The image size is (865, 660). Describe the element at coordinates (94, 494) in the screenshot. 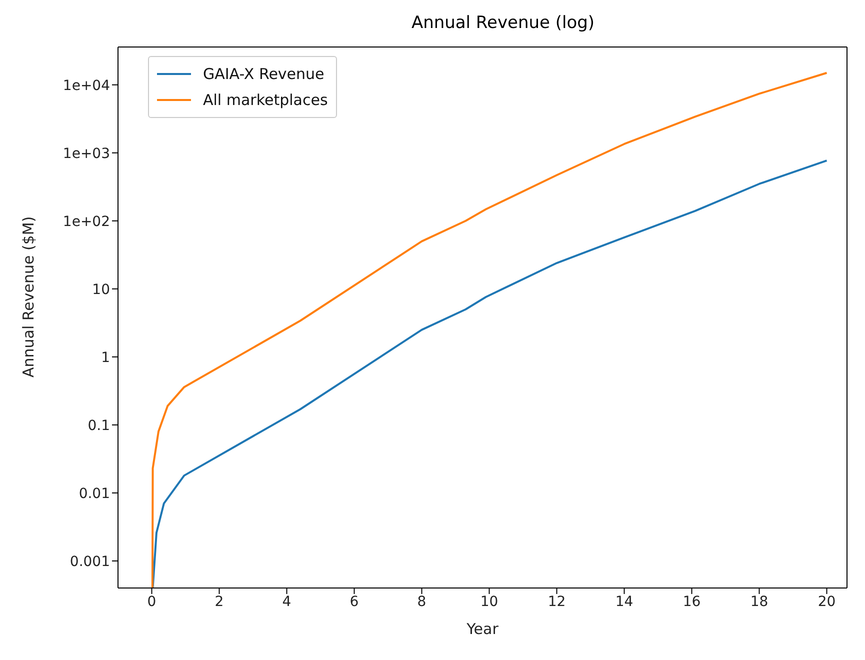

I see `y-tick-label: 0.01` at that location.